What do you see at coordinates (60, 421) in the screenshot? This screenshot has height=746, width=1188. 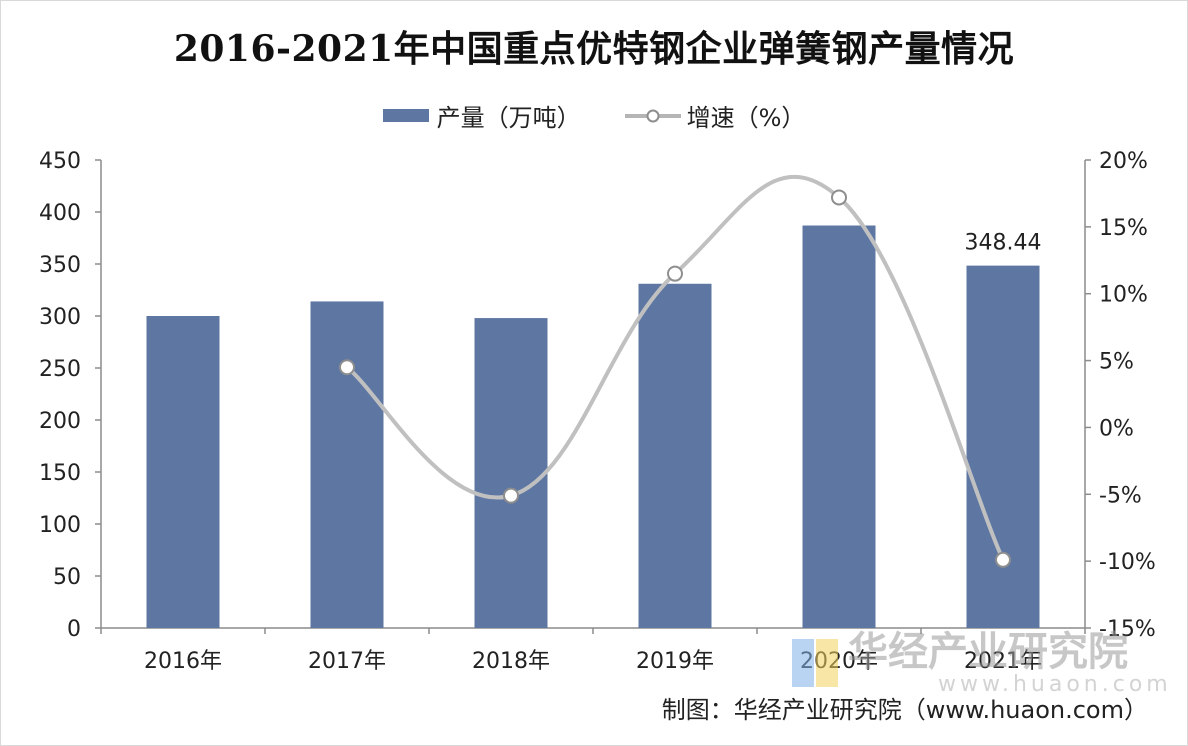 I see `y-left-tick-label: 200` at bounding box center [60, 421].